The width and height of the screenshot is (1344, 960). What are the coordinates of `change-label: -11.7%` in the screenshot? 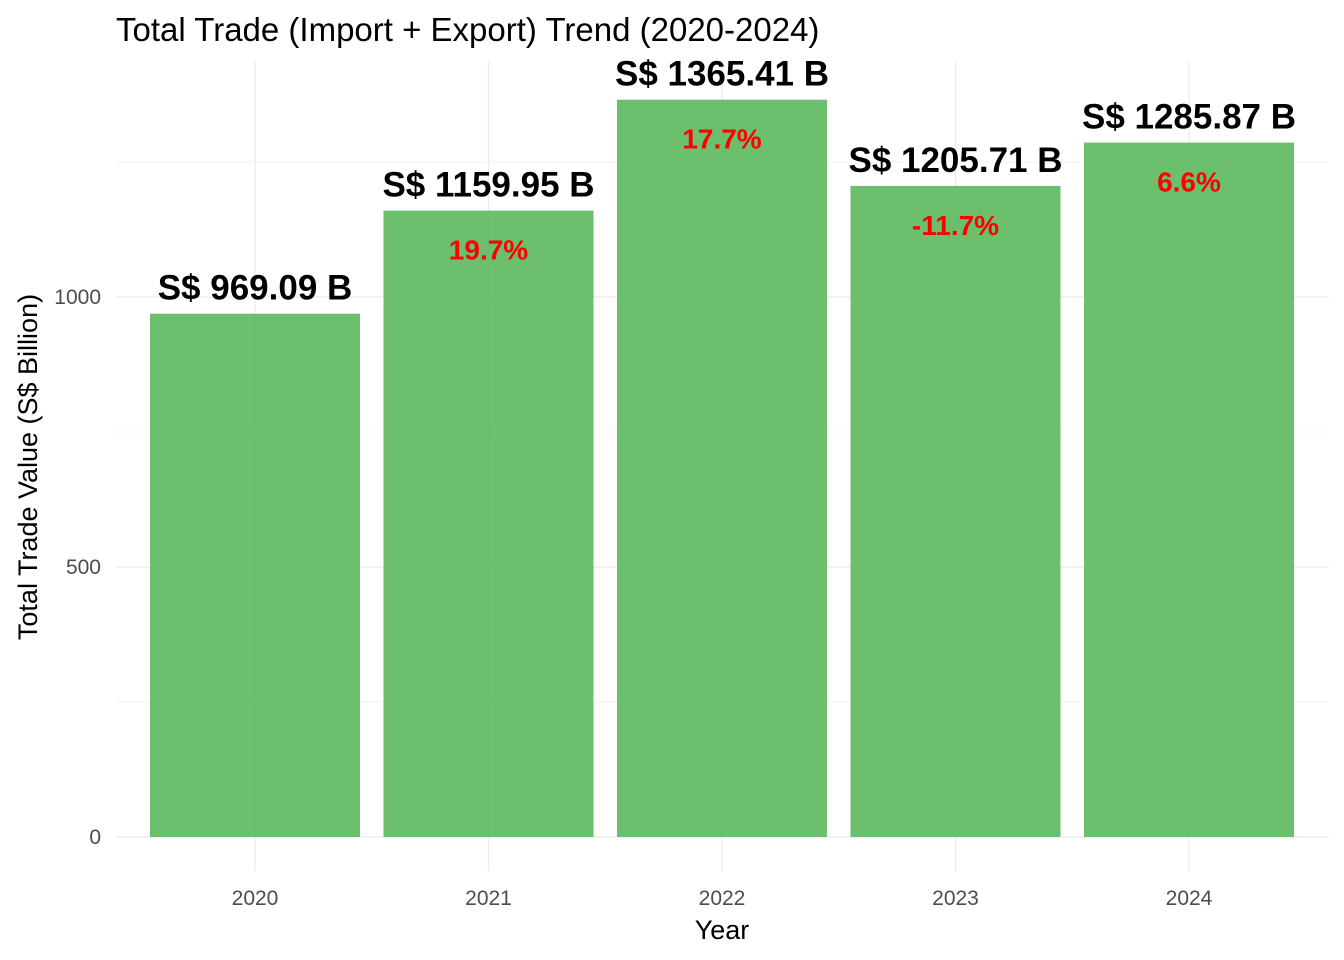 It's located at (955, 225).